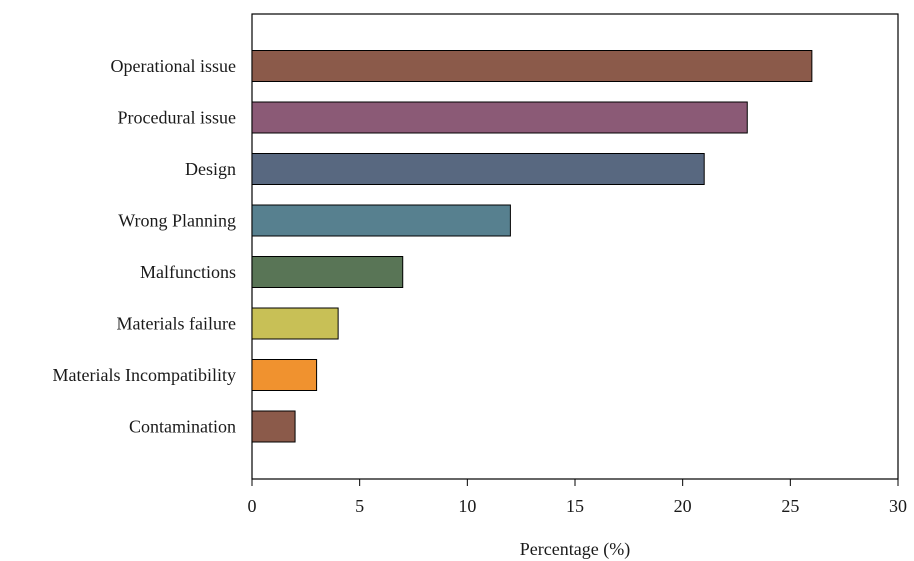  What do you see at coordinates (575, 506) in the screenshot?
I see `x-tick-label: 15` at bounding box center [575, 506].